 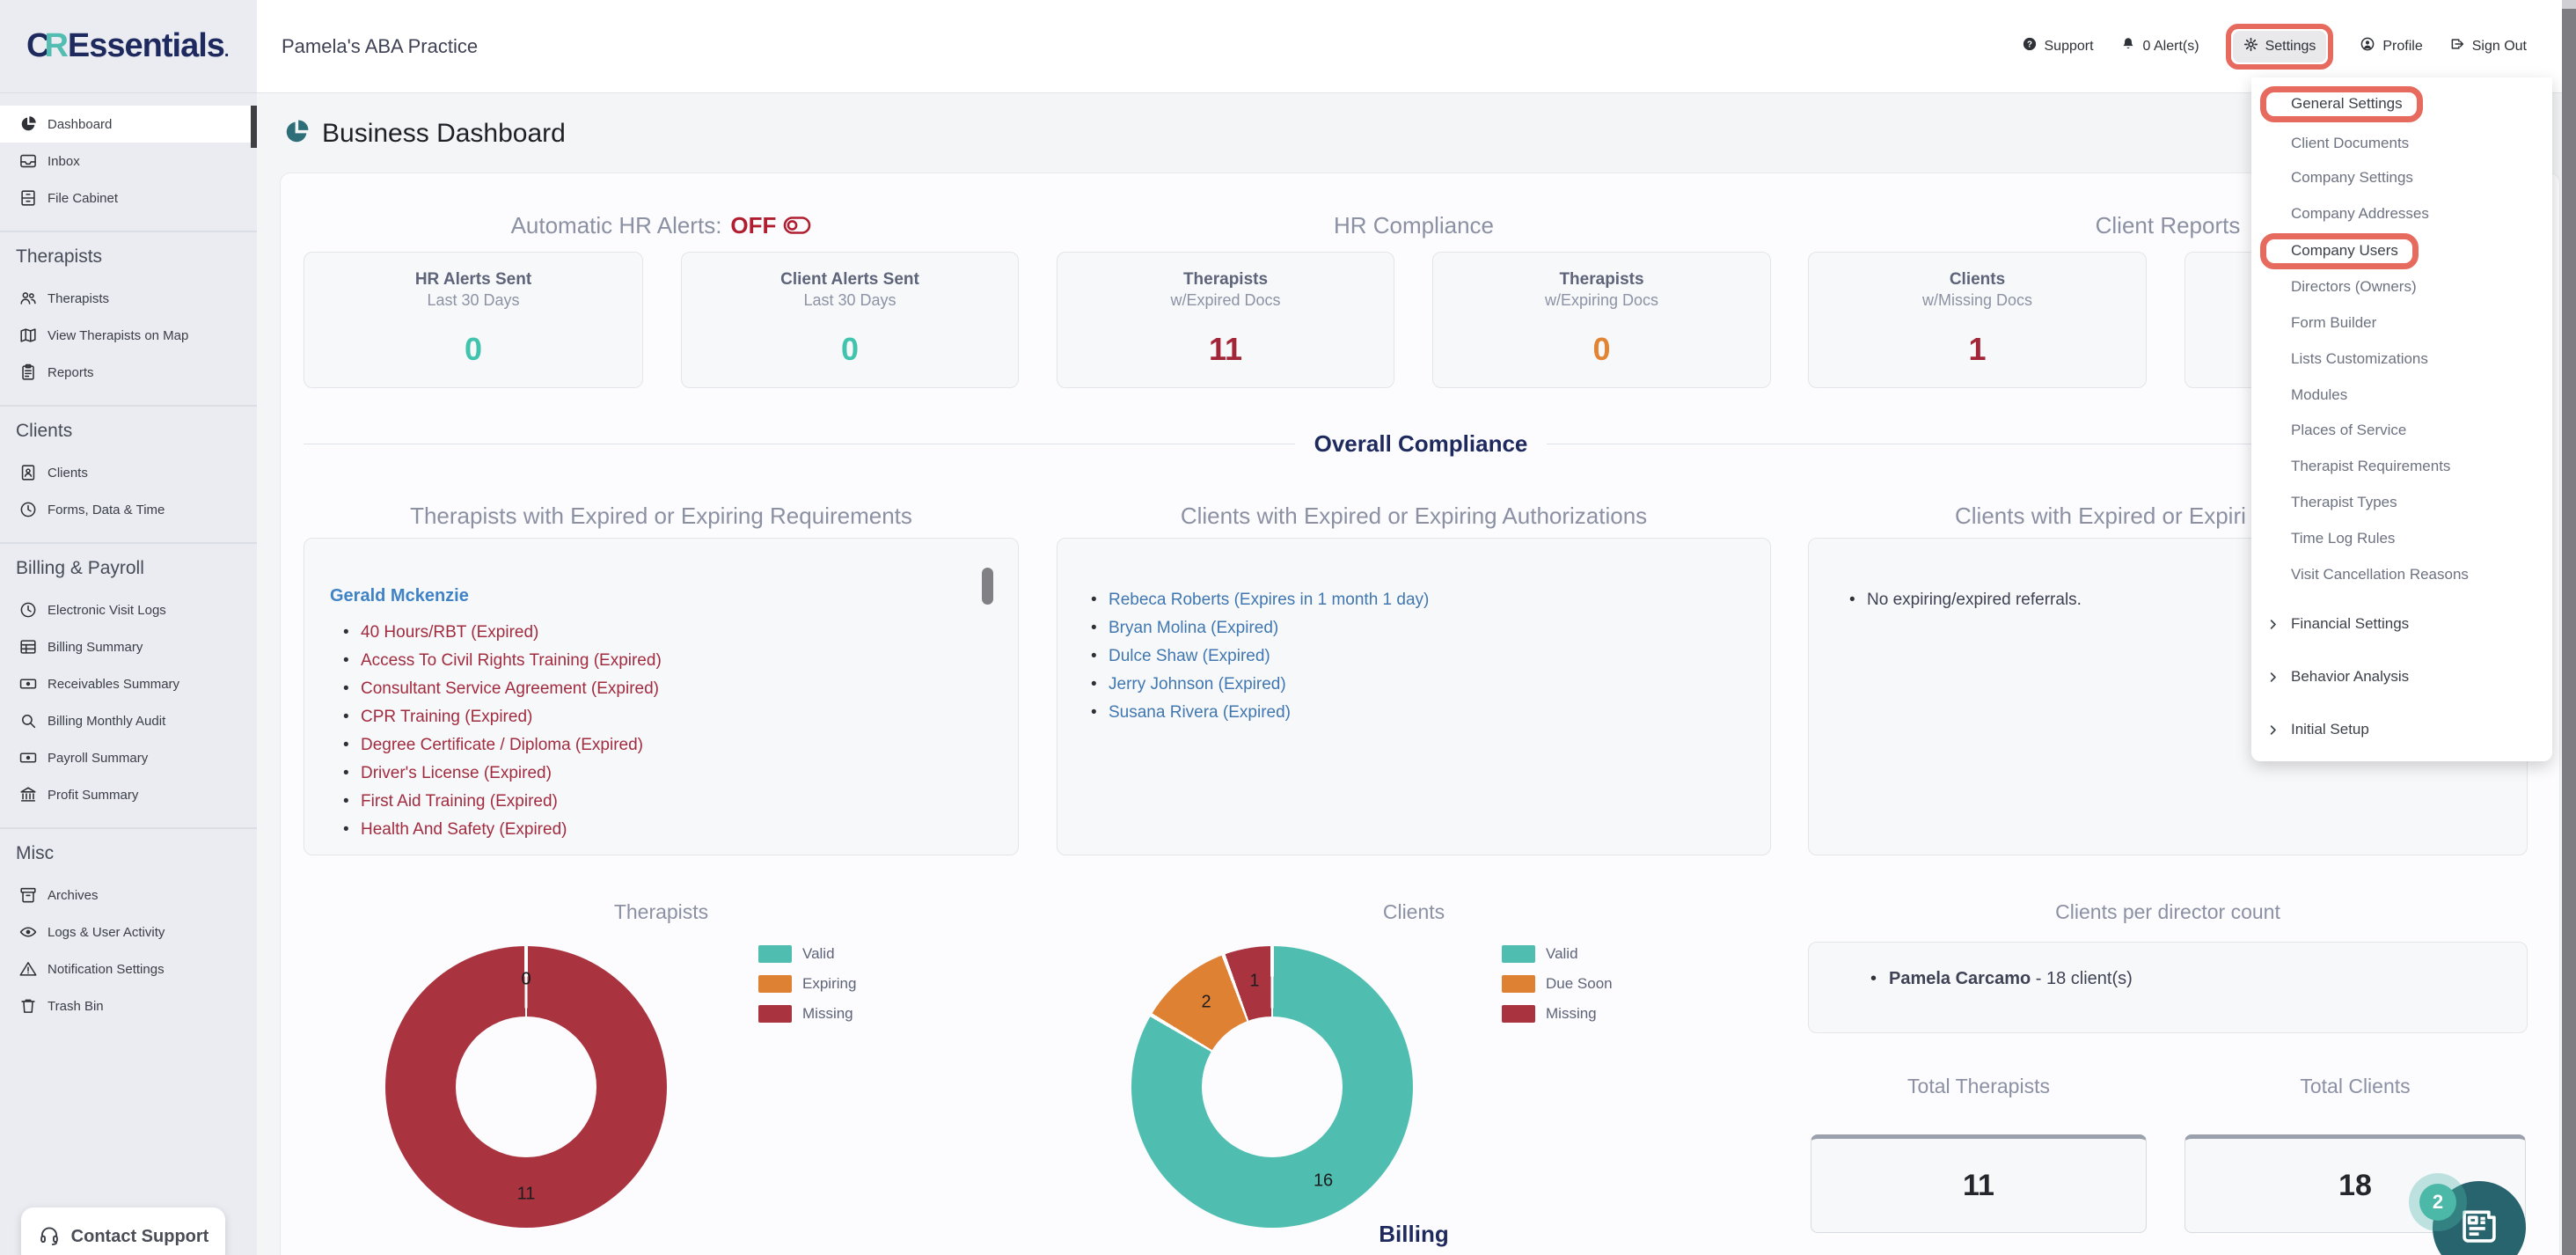 I want to click on sidebar-item-trash-bin: Trash Bin, so click(x=128, y=1005).